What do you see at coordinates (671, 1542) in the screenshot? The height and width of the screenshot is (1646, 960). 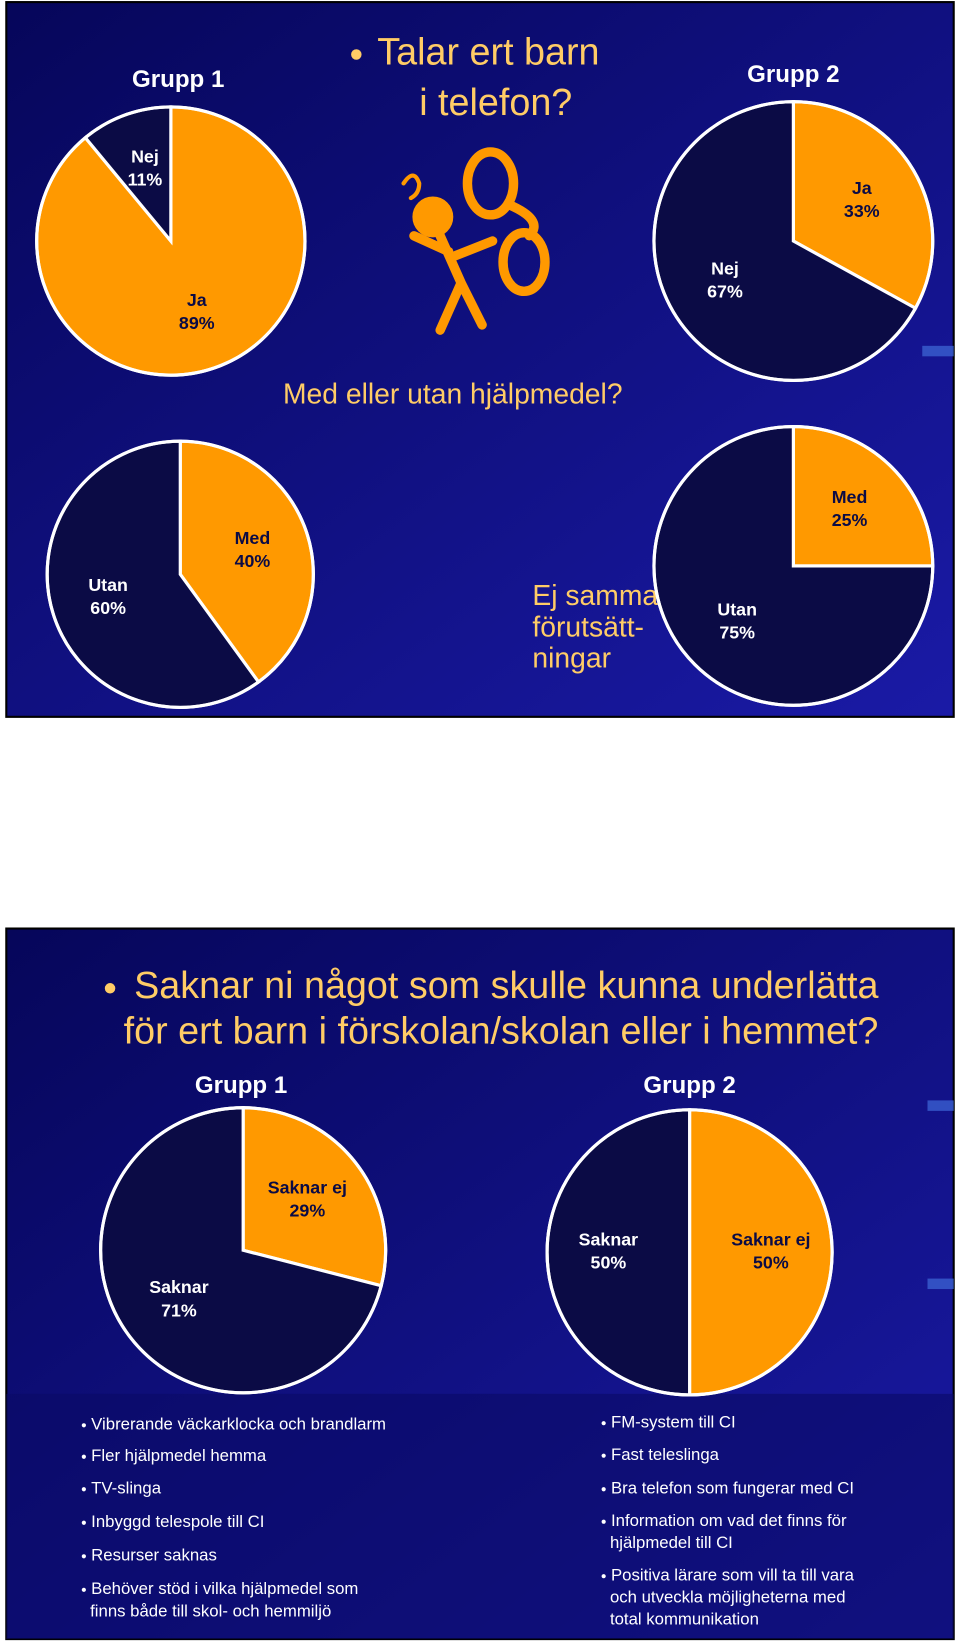 I see `list-item: hjälpmedel till CI` at bounding box center [671, 1542].